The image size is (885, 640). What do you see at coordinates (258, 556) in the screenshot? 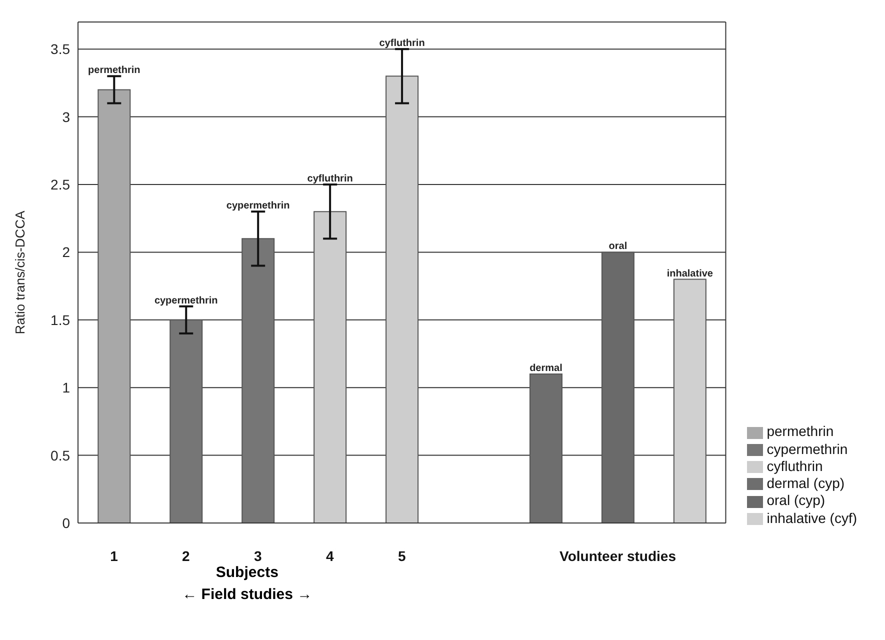
I see `x-tick-label: 3` at bounding box center [258, 556].